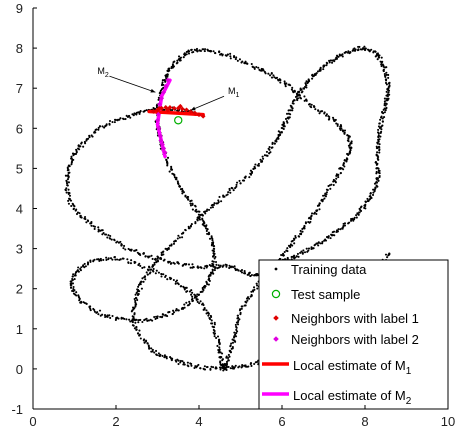  Describe the element at coordinates (276, 269) in the screenshot. I see `legend-marker-training` at that location.